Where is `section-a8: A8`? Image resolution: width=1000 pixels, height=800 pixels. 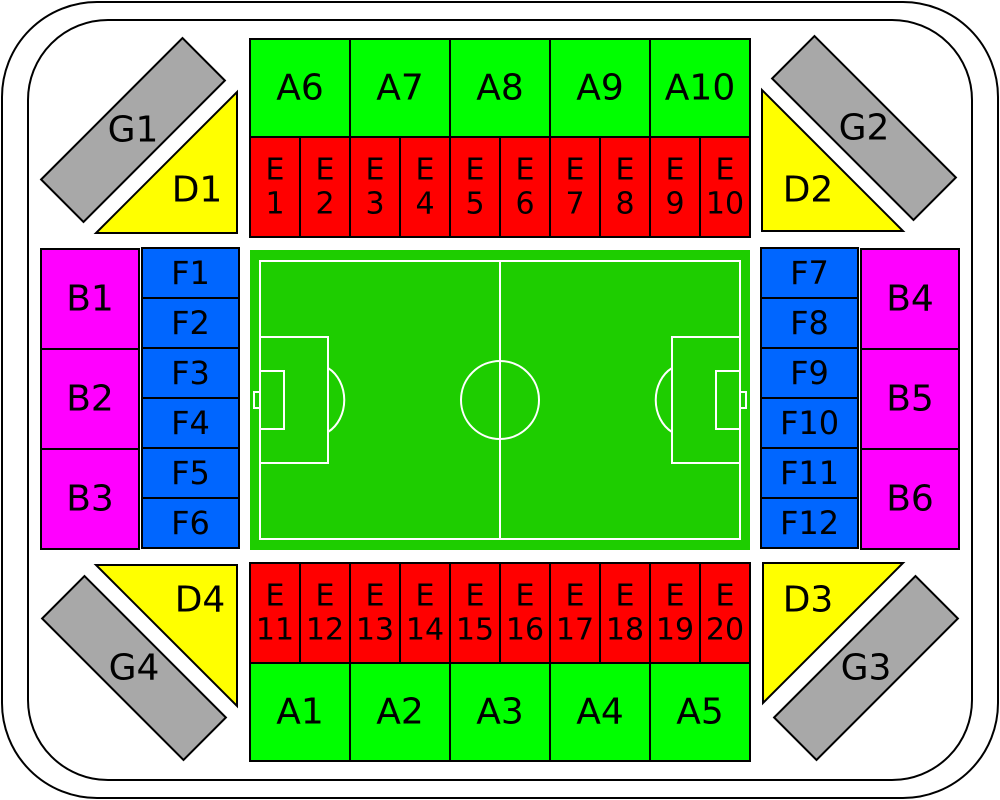
section-a8: A8 is located at coordinates (500, 88).